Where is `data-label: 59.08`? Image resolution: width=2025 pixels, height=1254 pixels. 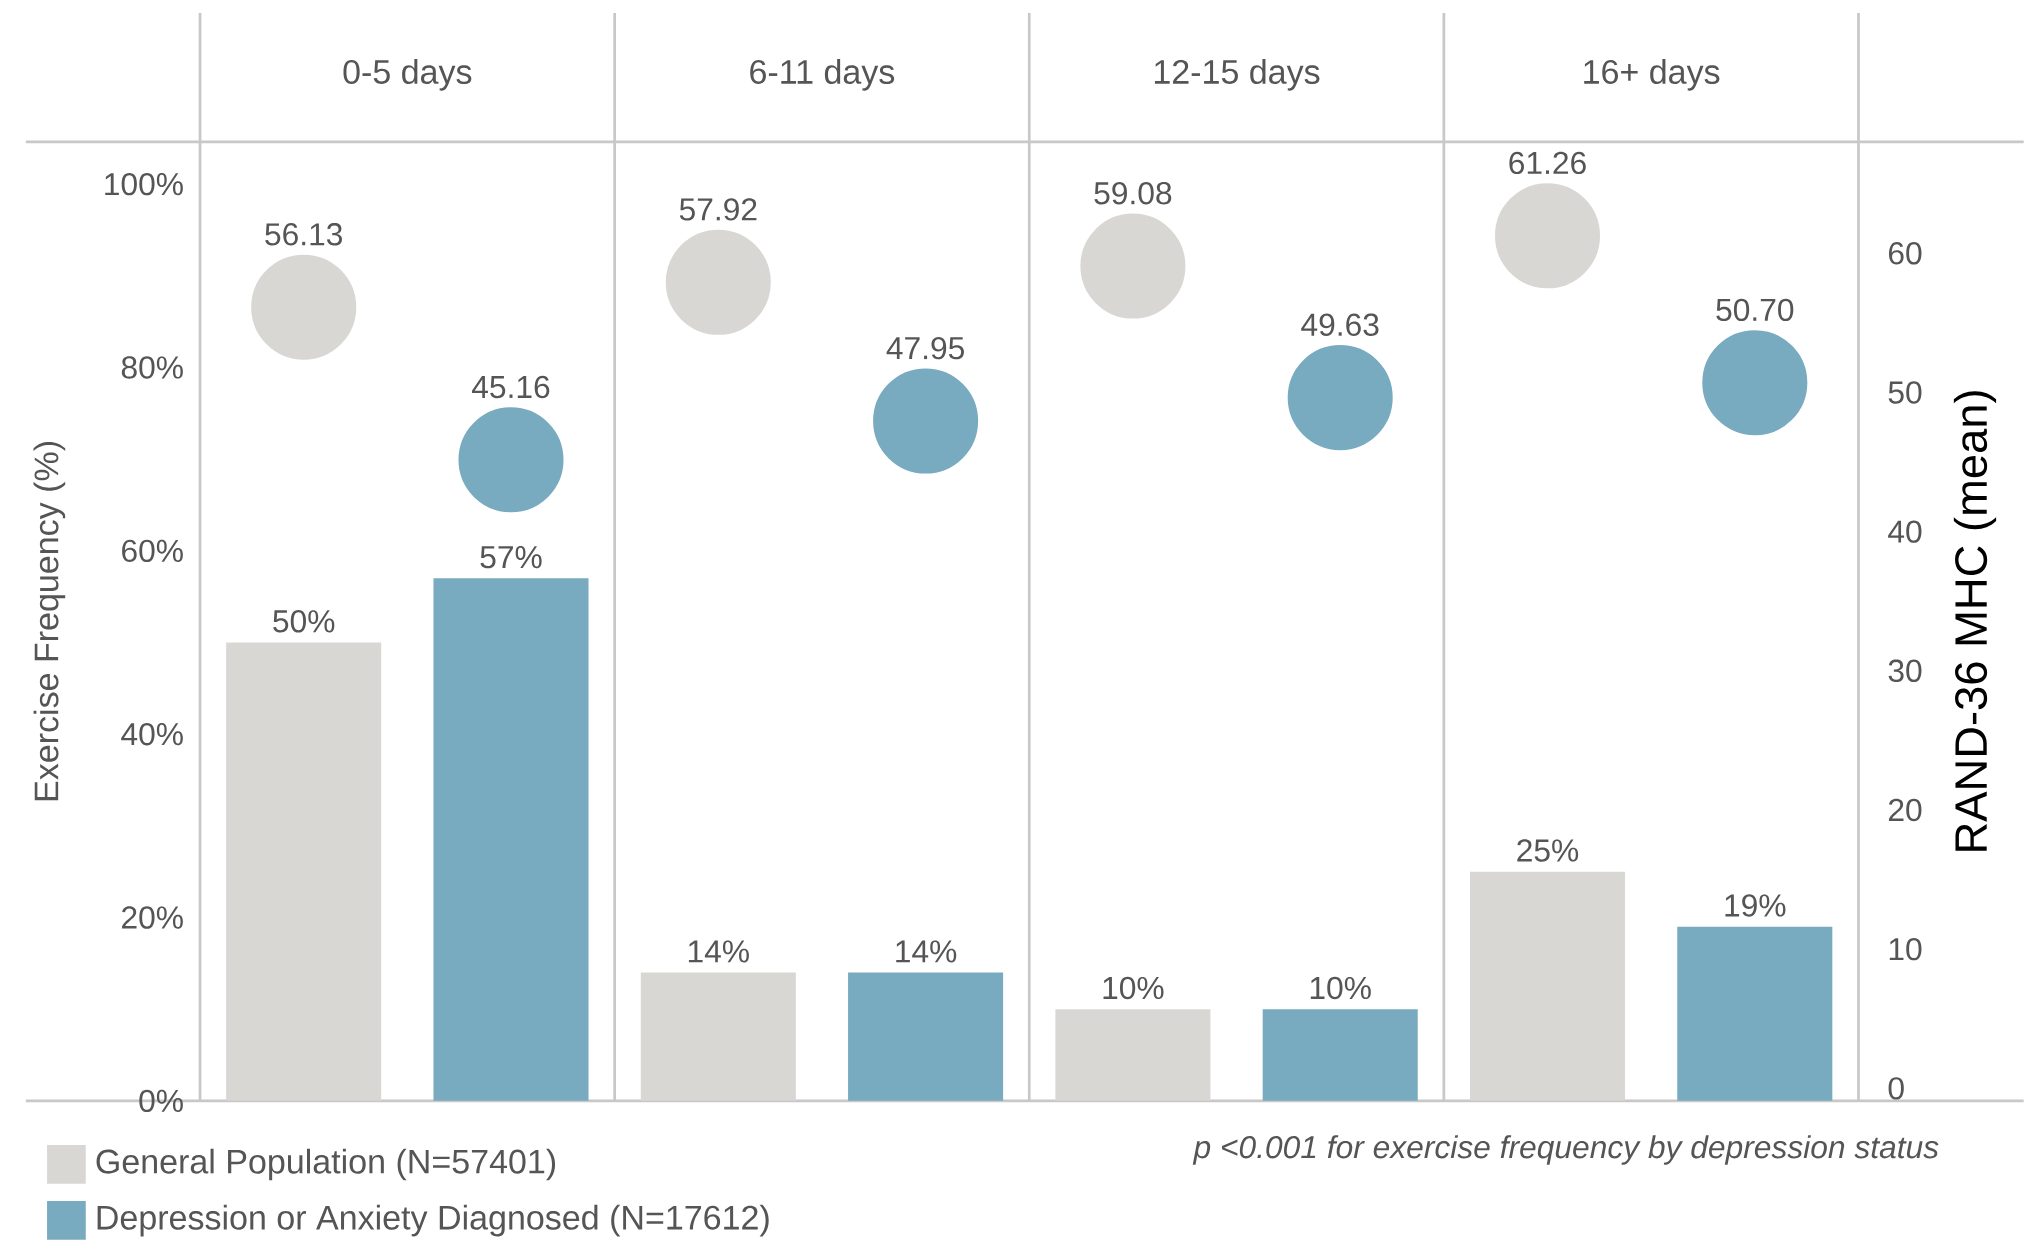 data-label: 59.08 is located at coordinates (1133, 193).